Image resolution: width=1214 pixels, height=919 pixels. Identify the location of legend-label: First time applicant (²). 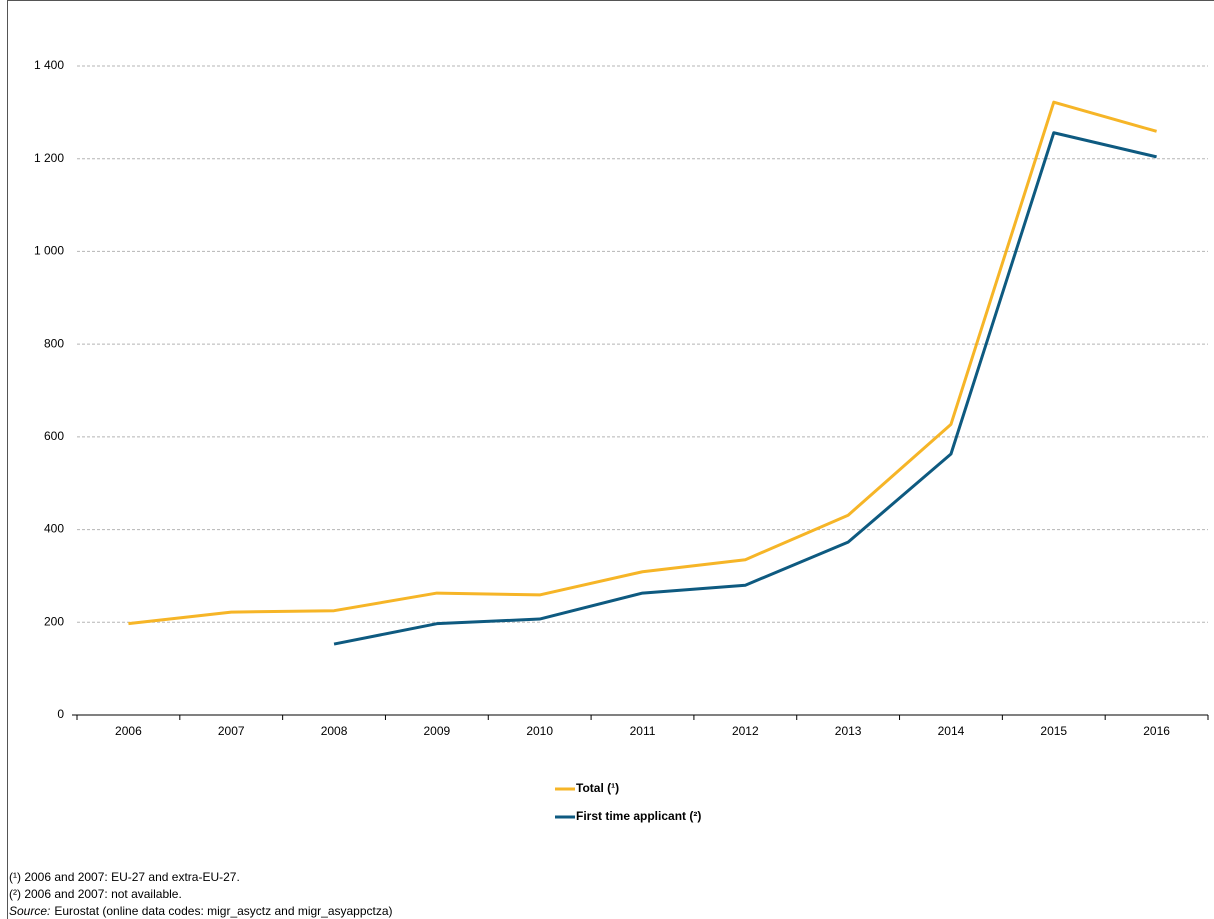
(638, 816).